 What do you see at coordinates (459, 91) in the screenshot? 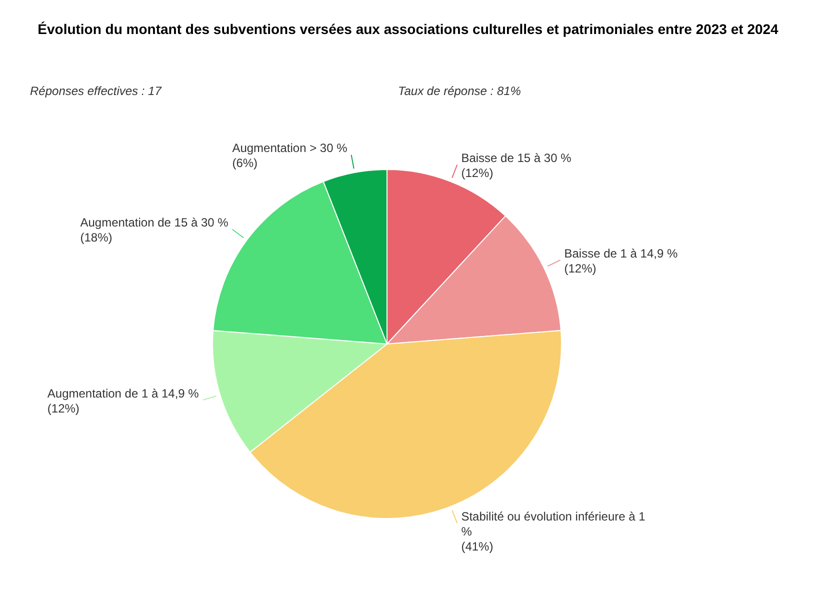
I see `text: Taux de réponse : 81%` at bounding box center [459, 91].